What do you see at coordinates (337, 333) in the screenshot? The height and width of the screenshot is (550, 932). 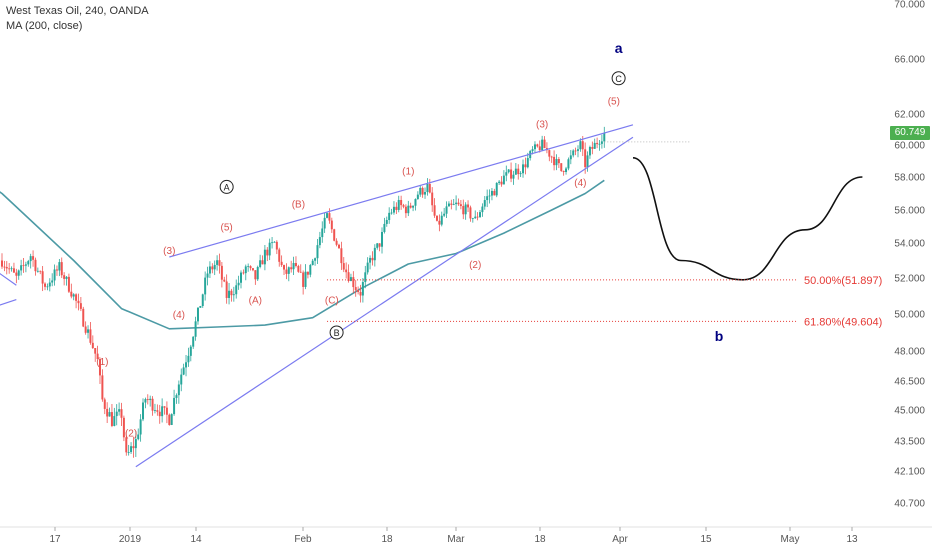 I see `circled-wave-text: B` at bounding box center [337, 333].